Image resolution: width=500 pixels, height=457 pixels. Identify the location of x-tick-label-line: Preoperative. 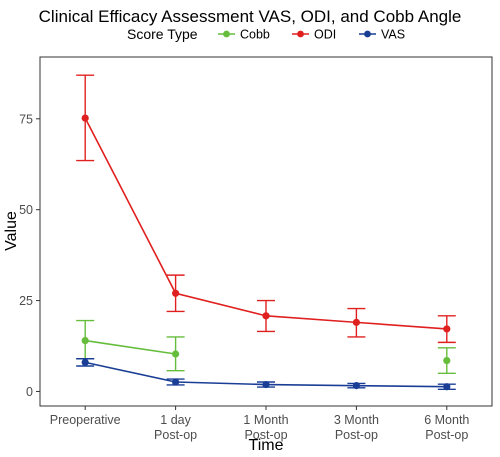
(85, 420).